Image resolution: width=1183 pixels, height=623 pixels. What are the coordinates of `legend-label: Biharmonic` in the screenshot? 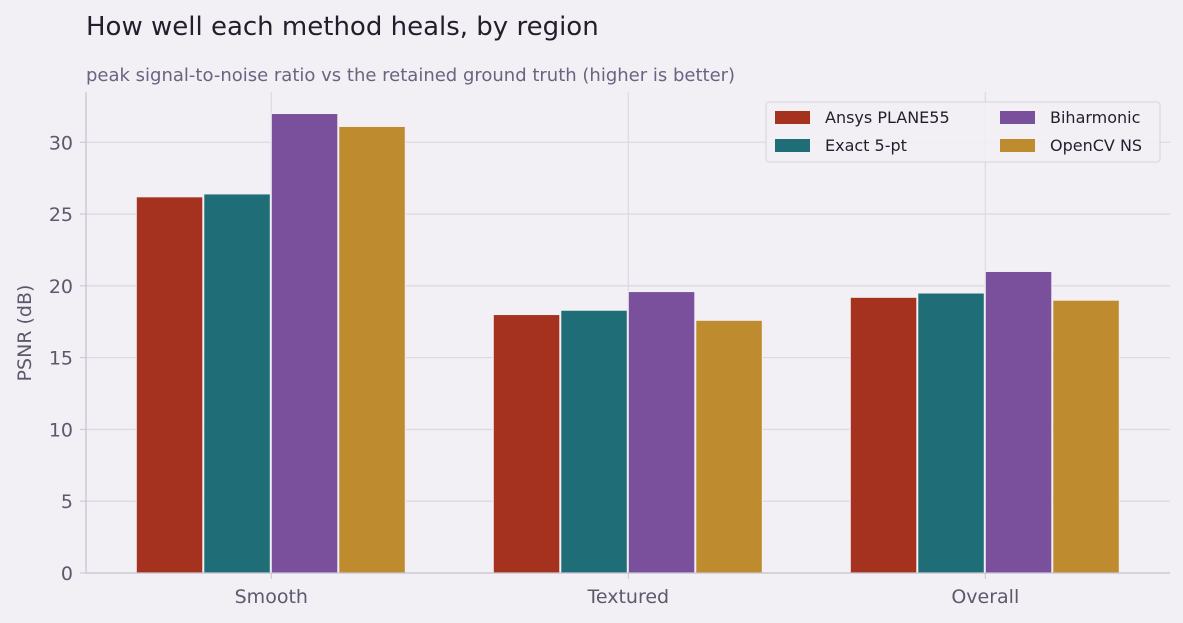 It's located at (1095, 117).